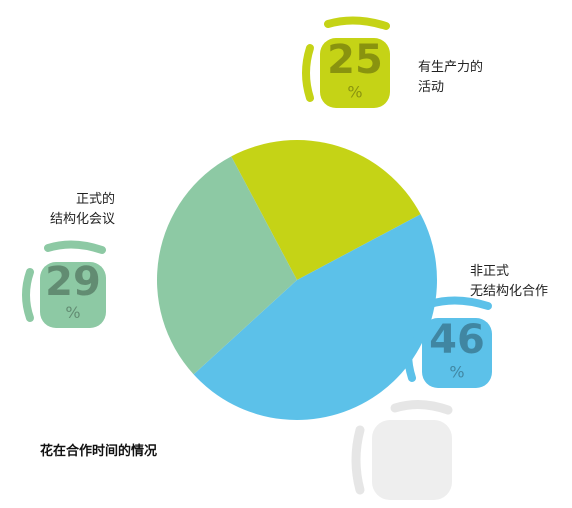  Describe the element at coordinates (451, 77) in the screenshot. I see `category-label: 有生产力的 活动` at that location.